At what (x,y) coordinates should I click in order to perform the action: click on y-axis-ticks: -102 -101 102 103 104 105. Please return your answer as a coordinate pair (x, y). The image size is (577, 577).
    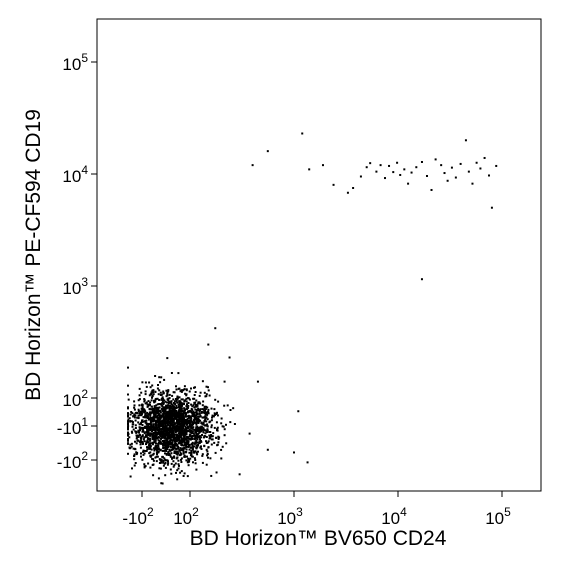
    Looking at the image, I should click on (77, 261).